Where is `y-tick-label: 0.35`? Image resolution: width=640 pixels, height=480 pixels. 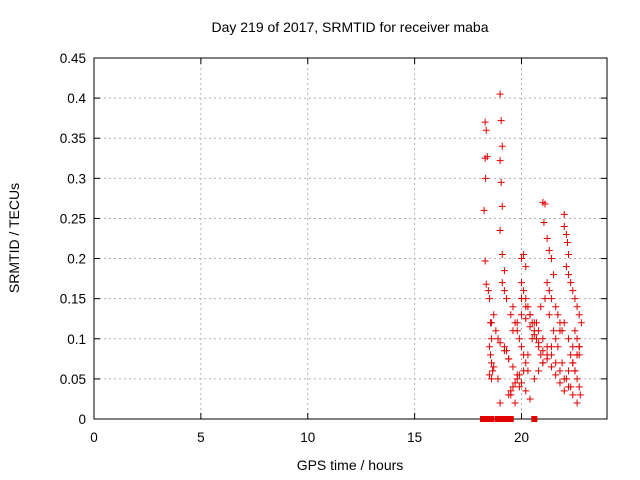 y-tick-label: 0.35 is located at coordinates (73, 138).